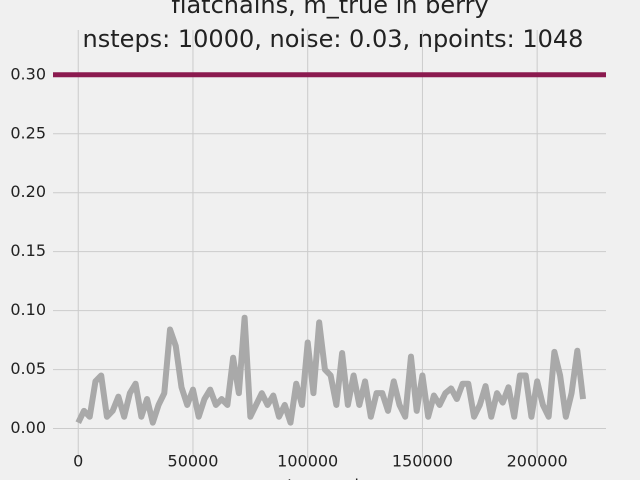  What do you see at coordinates (330, 478) in the screenshot?
I see `x-axis-label: step number` at bounding box center [330, 478].